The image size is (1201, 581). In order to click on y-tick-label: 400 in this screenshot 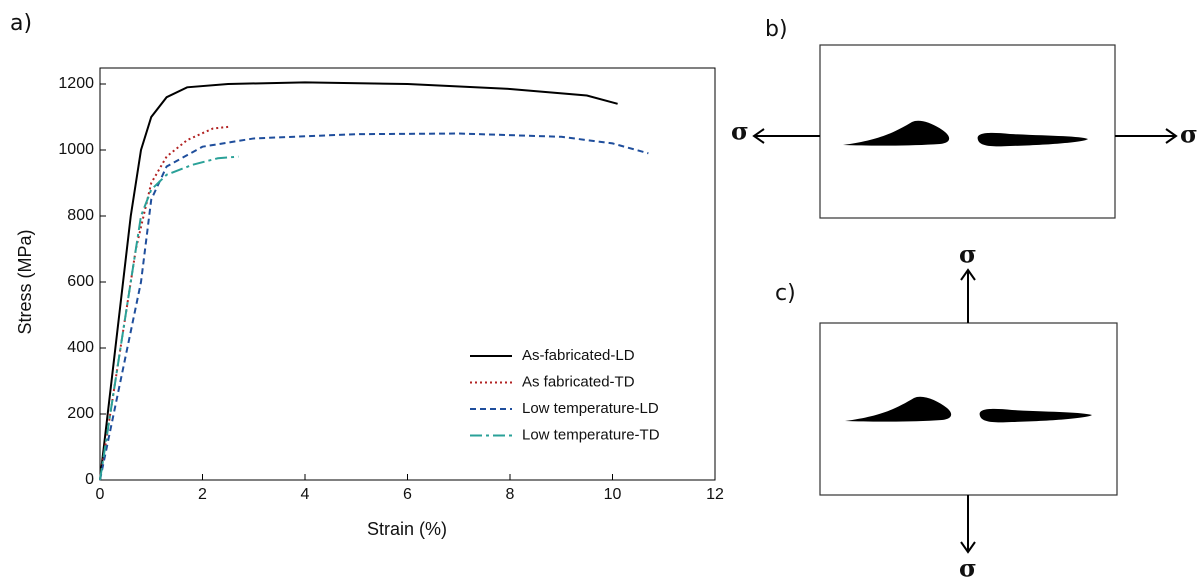, I will do `click(80, 347)`.